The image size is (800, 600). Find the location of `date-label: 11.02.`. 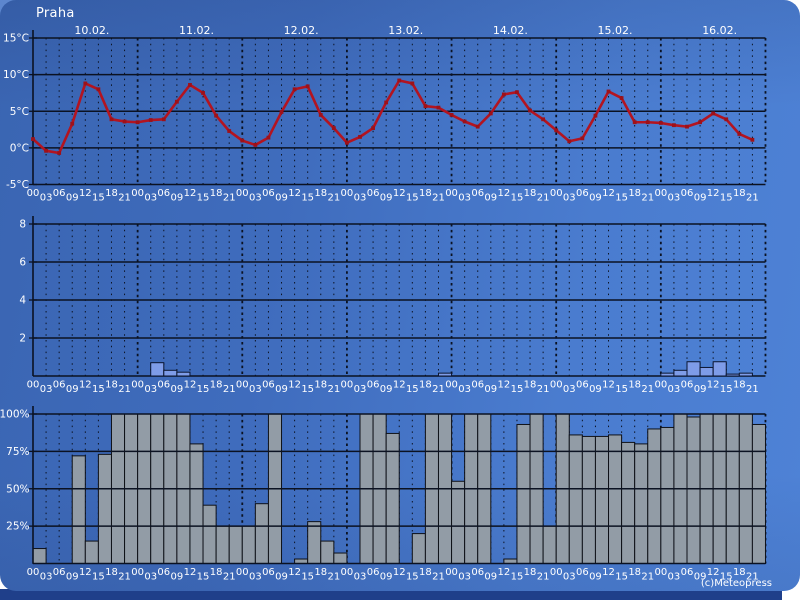

date-label: 11.02. is located at coordinates (196, 30).